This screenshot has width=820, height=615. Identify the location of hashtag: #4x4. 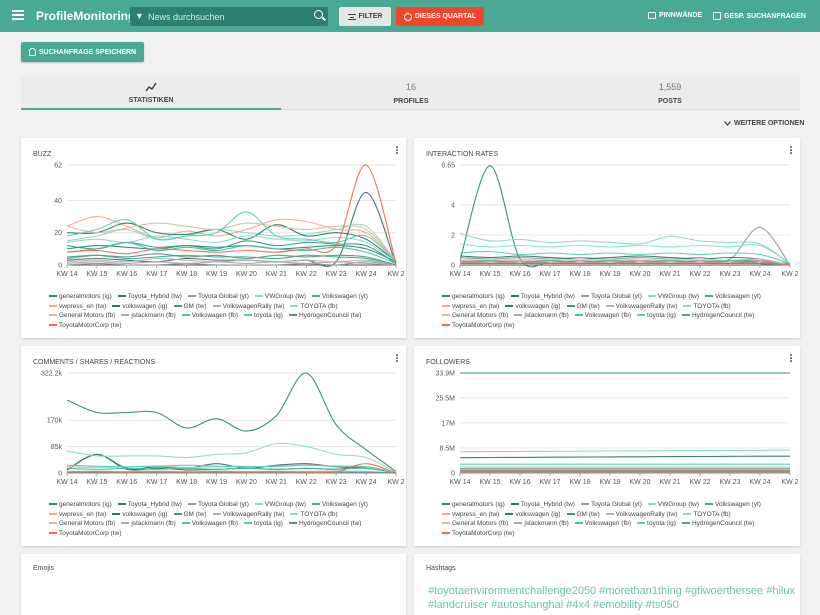
(580, 605).